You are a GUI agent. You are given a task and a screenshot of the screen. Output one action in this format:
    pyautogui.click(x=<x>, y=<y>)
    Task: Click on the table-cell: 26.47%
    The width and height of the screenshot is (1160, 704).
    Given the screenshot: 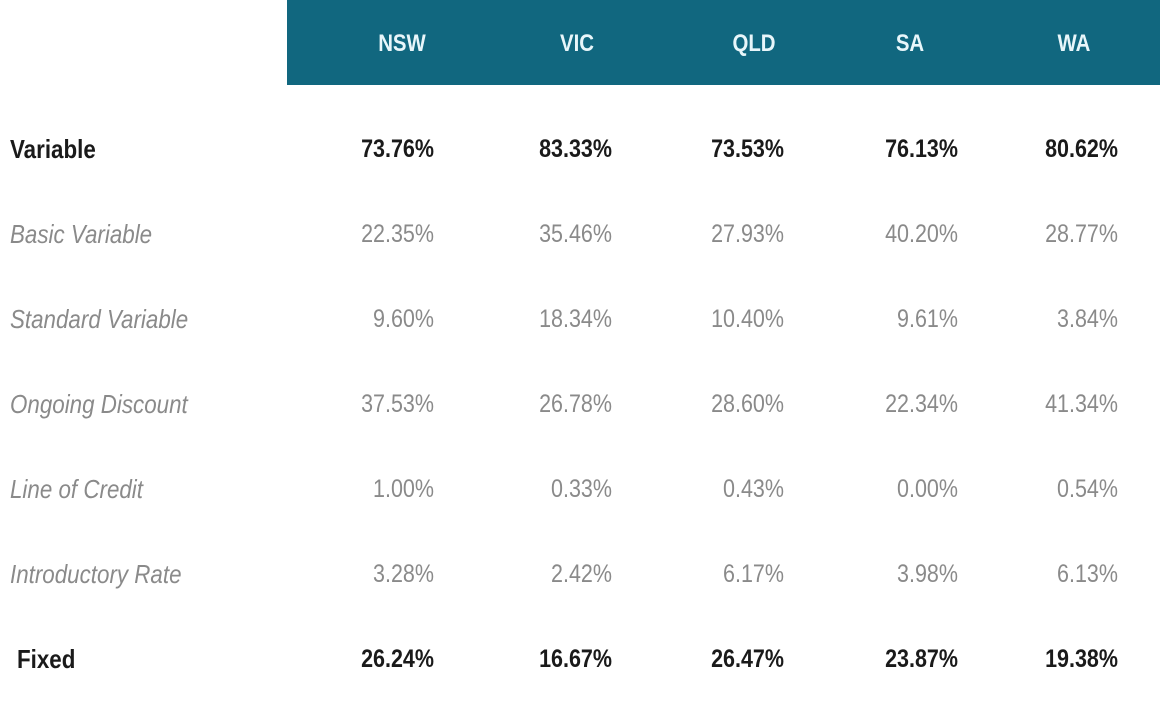 What is the action you would take?
    pyautogui.click(x=747, y=659)
    